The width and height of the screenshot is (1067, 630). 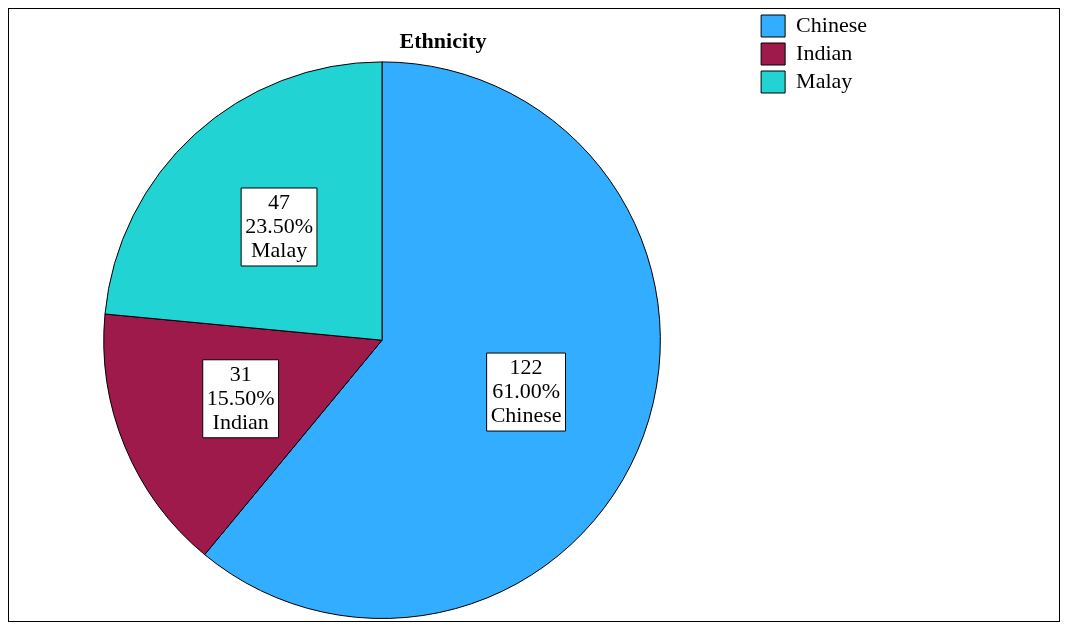 What do you see at coordinates (824, 80) in the screenshot?
I see `legend-label: Malay` at bounding box center [824, 80].